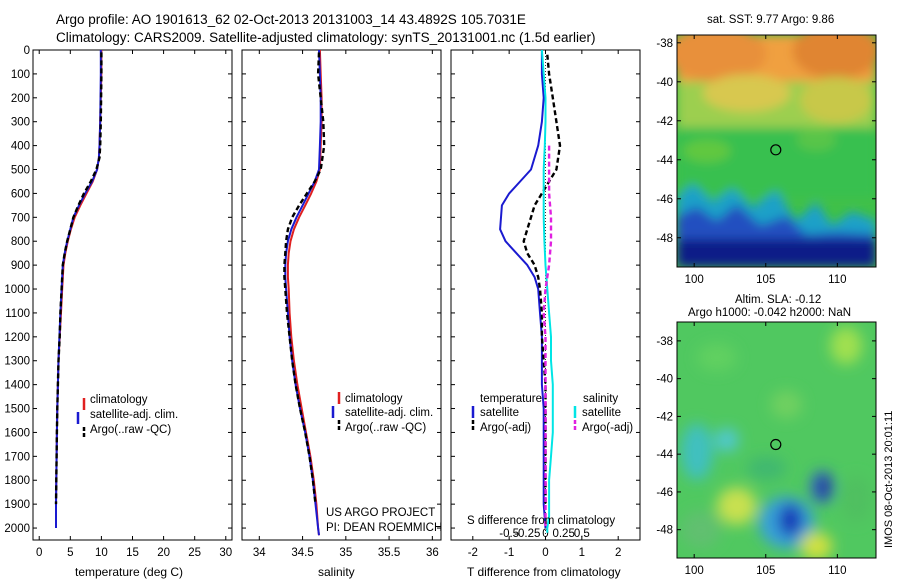  Describe the element at coordinates (302, 553) in the screenshot. I see `x-tick-label: 34.5` at that location.